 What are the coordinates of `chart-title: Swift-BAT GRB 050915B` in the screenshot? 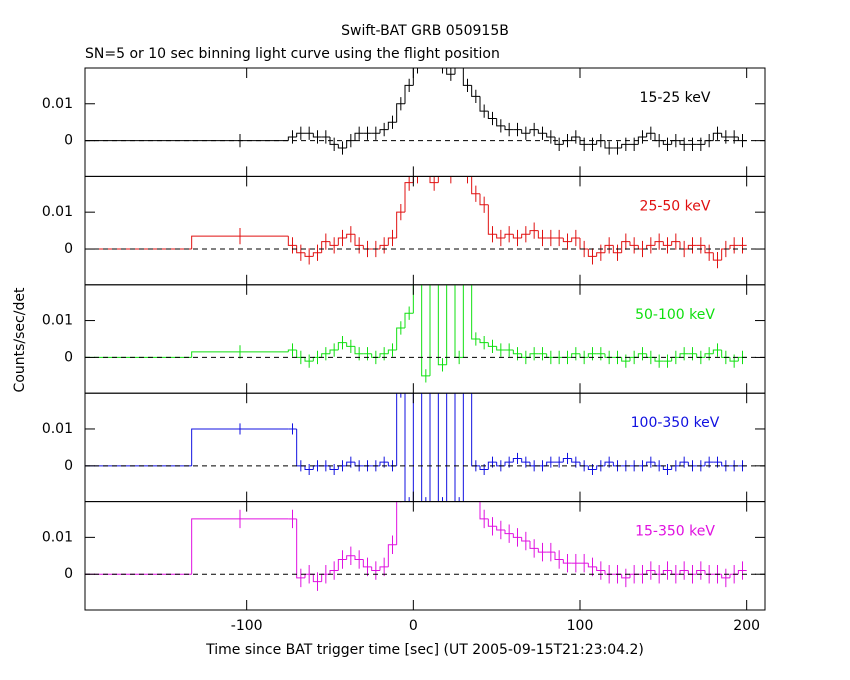 It's located at (425, 31).